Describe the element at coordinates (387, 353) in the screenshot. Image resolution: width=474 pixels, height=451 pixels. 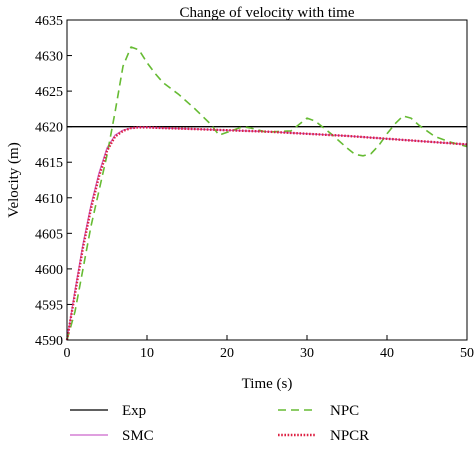
I see `x-tick-label: 40` at that location.